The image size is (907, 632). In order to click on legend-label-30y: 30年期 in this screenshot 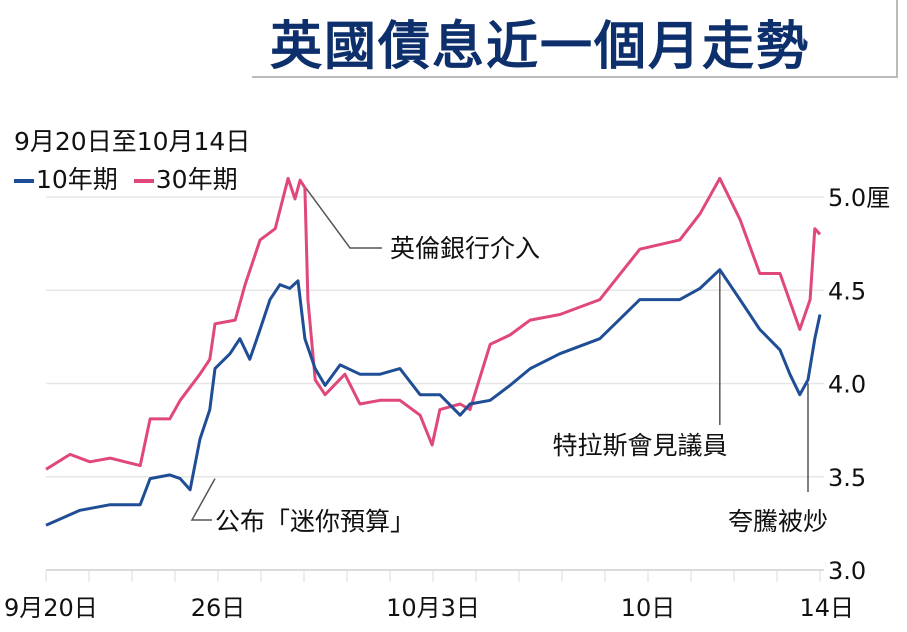, I will do `click(196, 179)`.